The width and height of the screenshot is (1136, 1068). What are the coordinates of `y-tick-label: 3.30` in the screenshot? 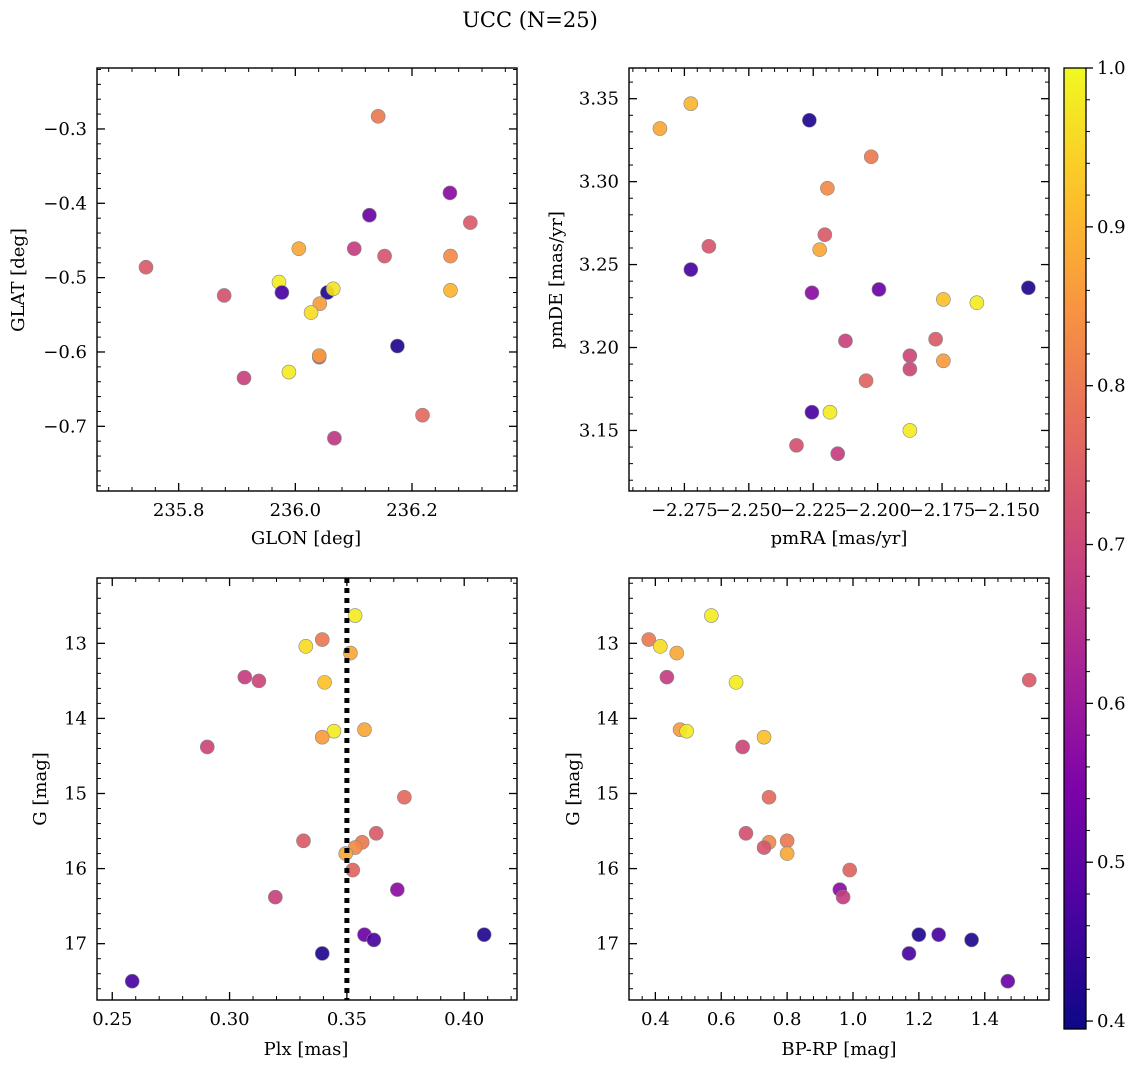 It's located at (599, 182).